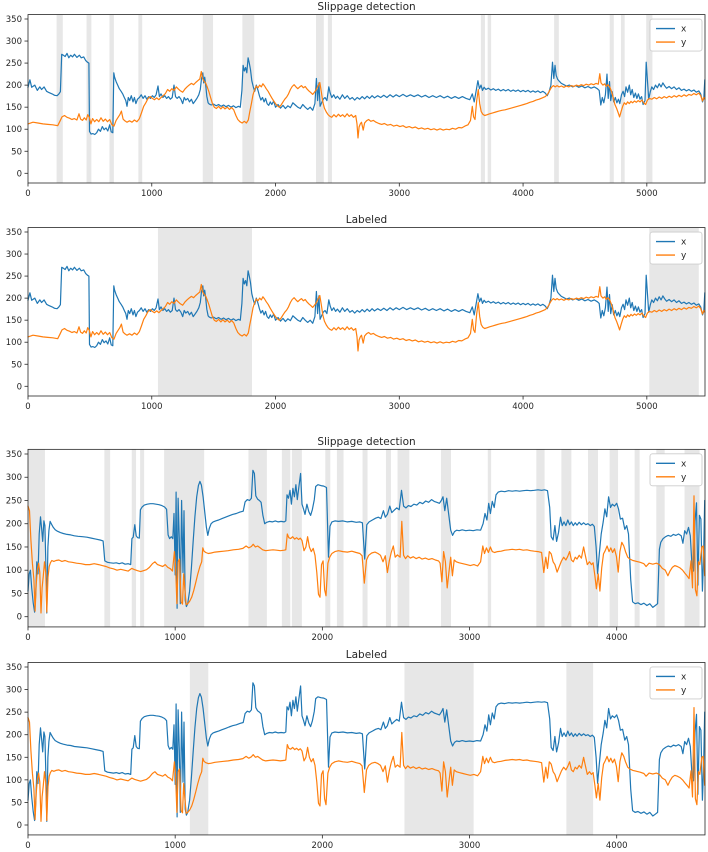  I want to click on chart-title: Labeled, so click(366, 655).